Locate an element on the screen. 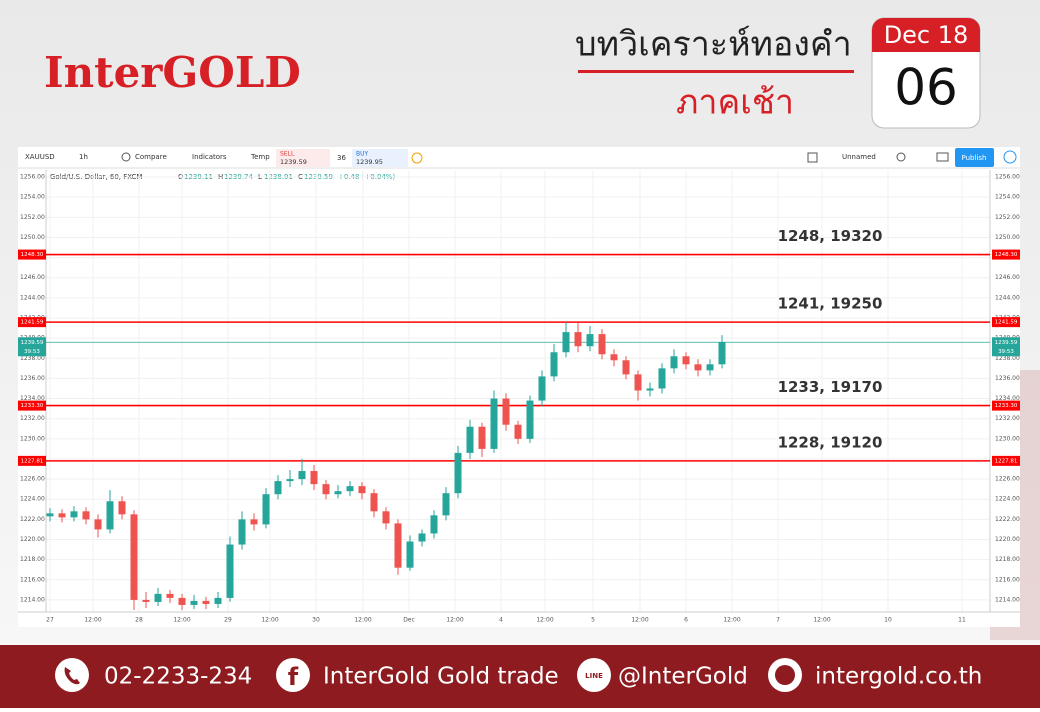 This screenshot has height=712, width=1040. layout-name: Unnamed is located at coordinates (859, 157).